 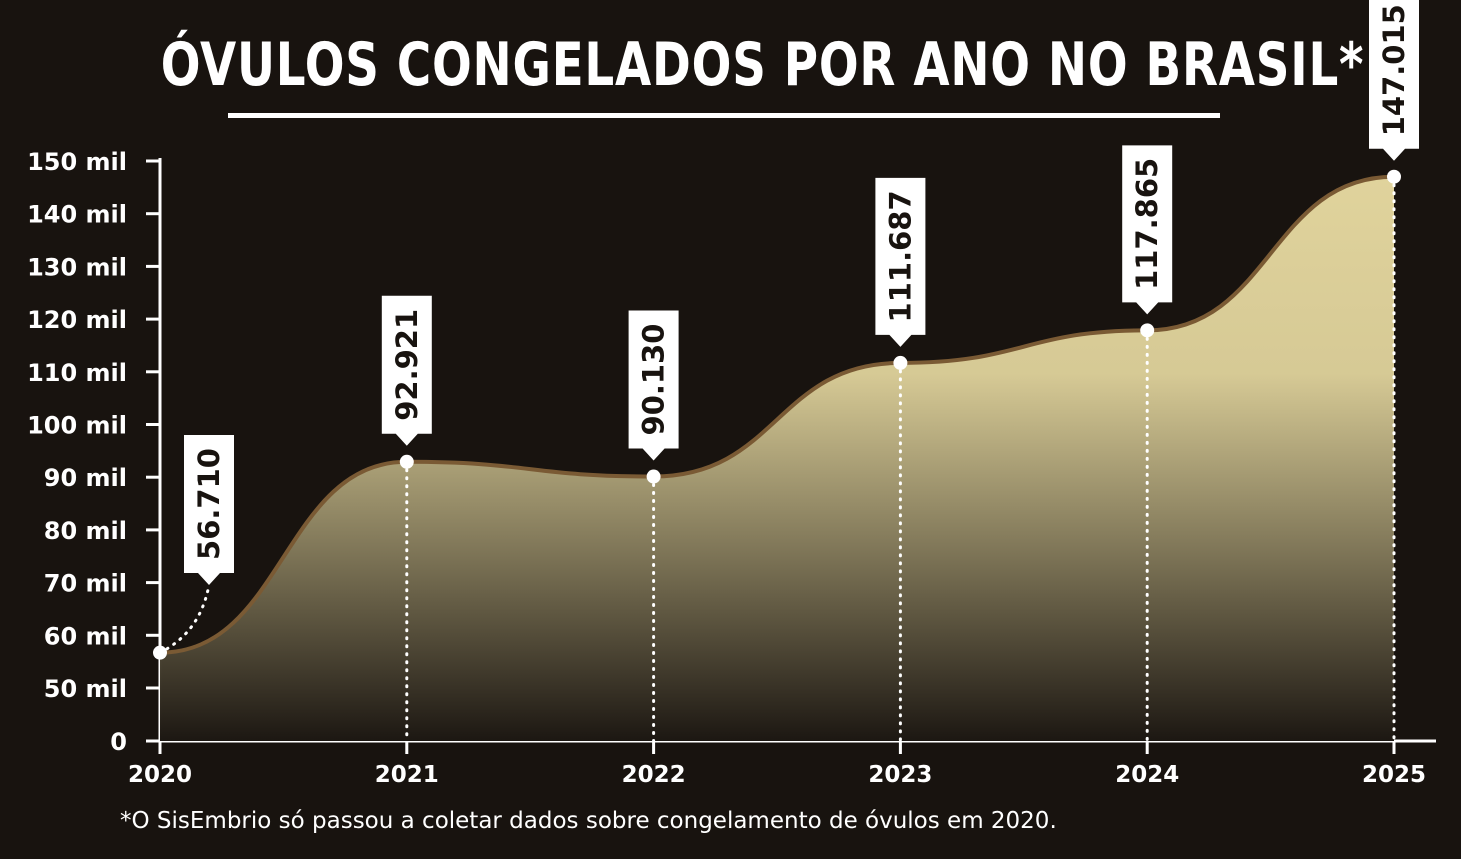 I want to click on data-label-text: 147.015, so click(x=1394, y=70).